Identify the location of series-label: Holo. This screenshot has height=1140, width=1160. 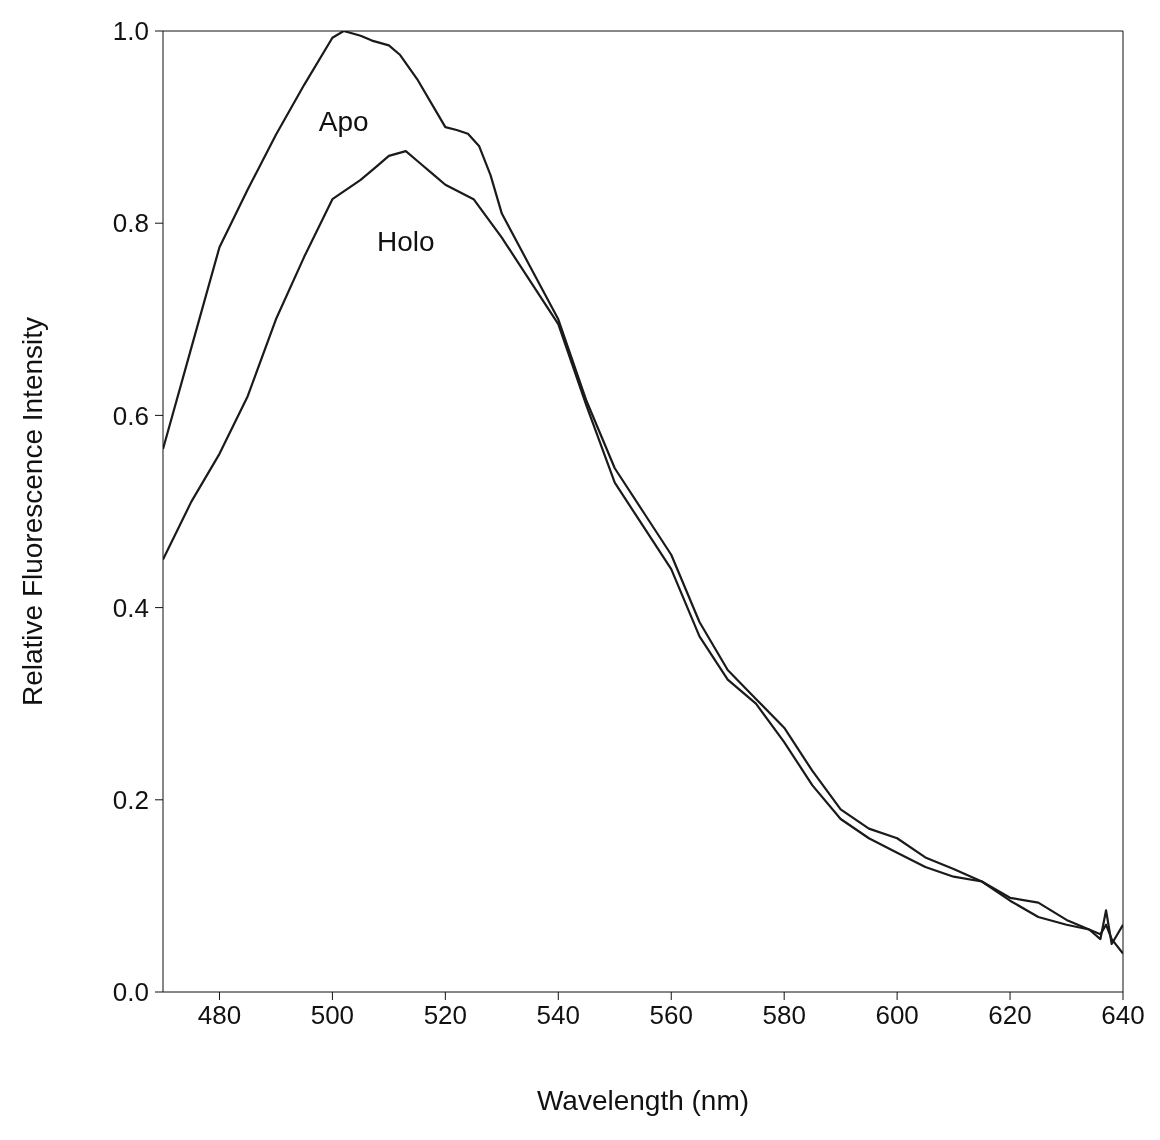
(406, 242).